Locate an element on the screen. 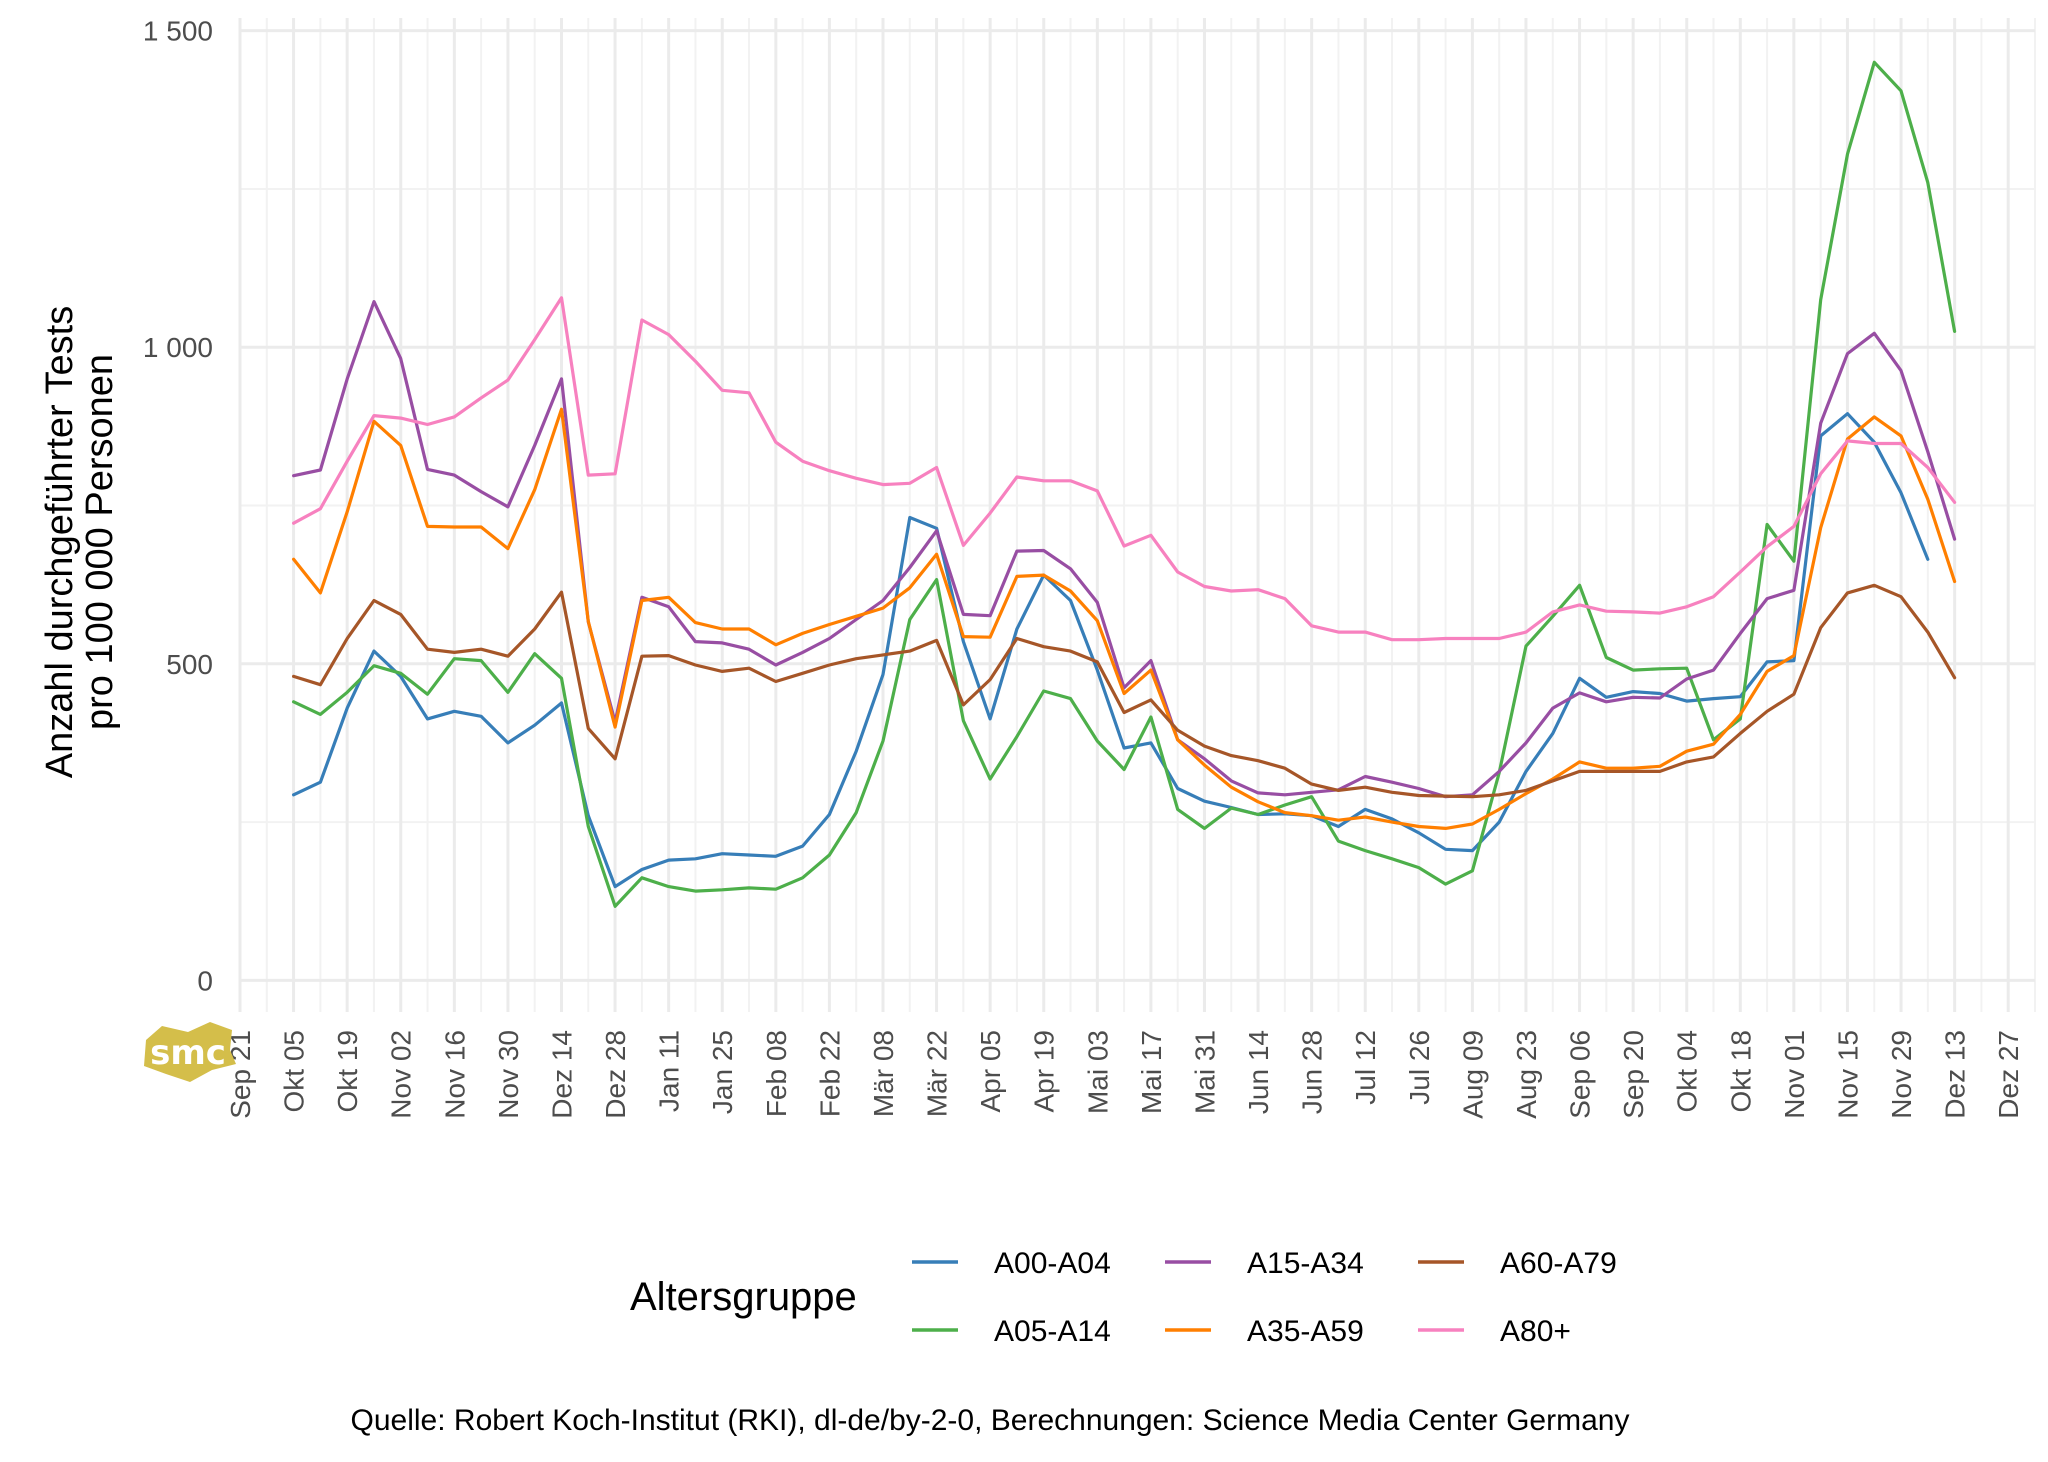 The width and height of the screenshot is (2048, 1462). x-tick-label: Nov 16 is located at coordinates (454, 1074).